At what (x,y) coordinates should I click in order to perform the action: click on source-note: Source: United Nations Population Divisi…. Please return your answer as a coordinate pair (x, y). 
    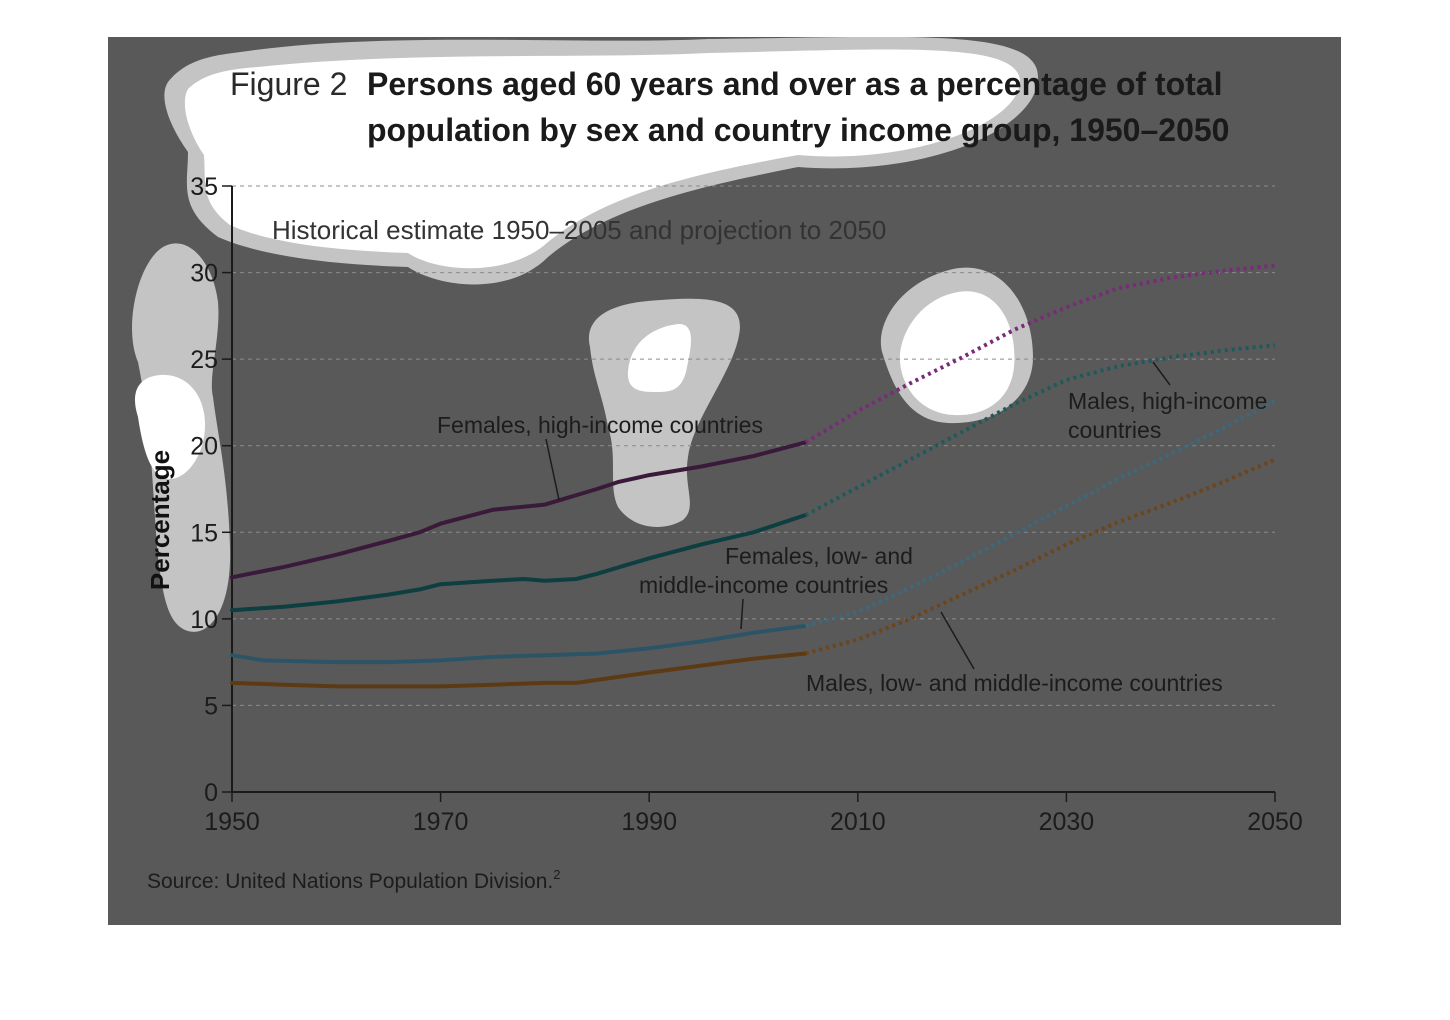
    Looking at the image, I should click on (353, 880).